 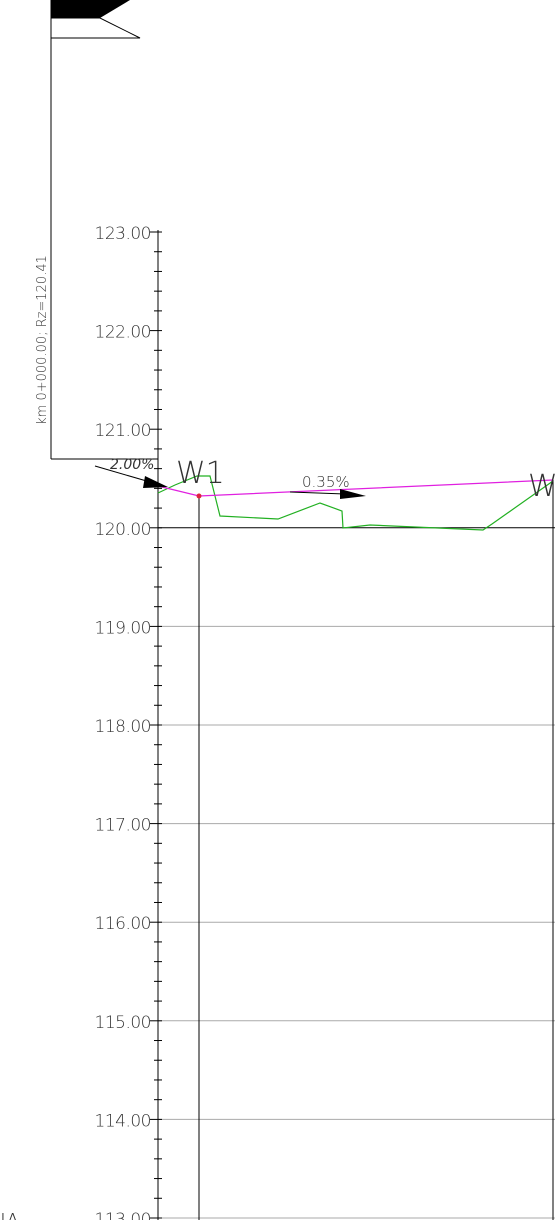 I want to click on elevation-label: 115.00, so click(x=123, y=1023).